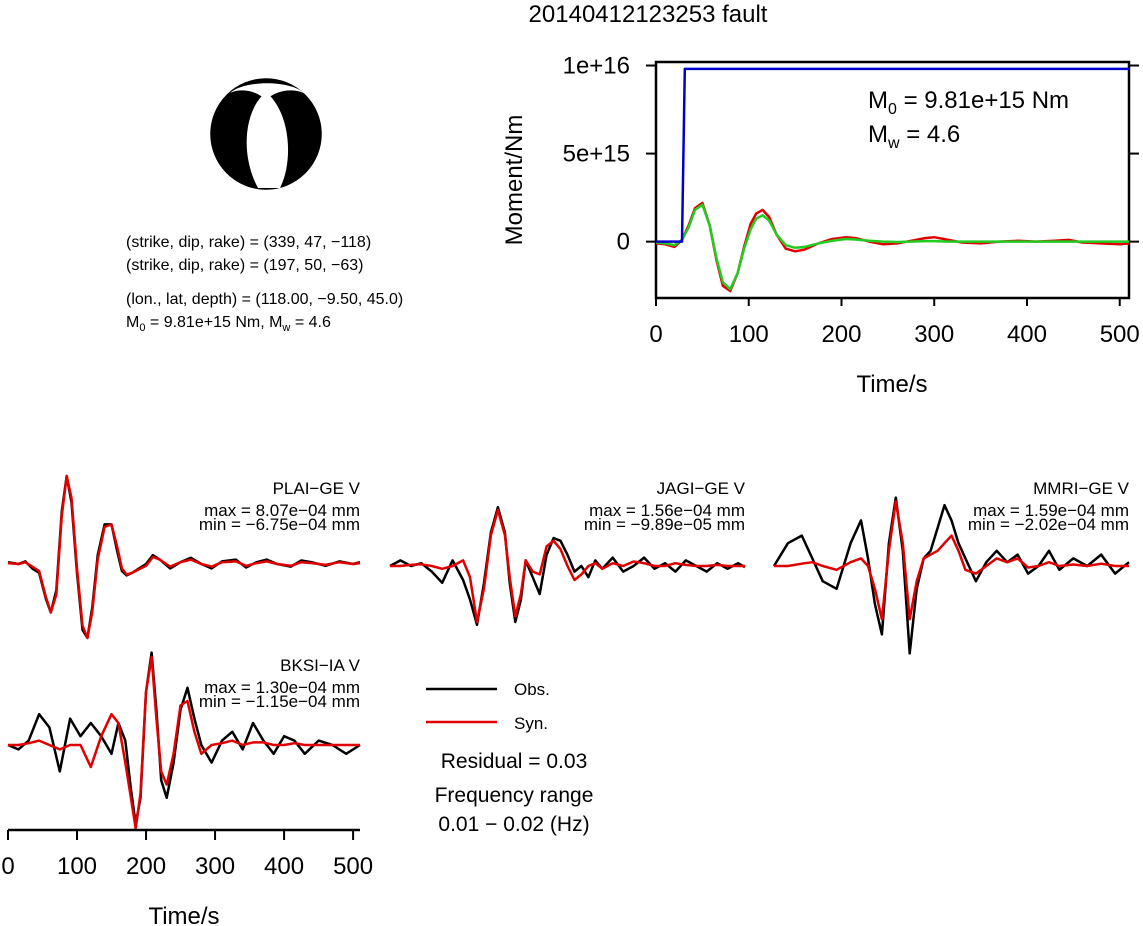 The height and width of the screenshot is (926, 1143). I want to click on moment-plot-frame, so click(892, 180).